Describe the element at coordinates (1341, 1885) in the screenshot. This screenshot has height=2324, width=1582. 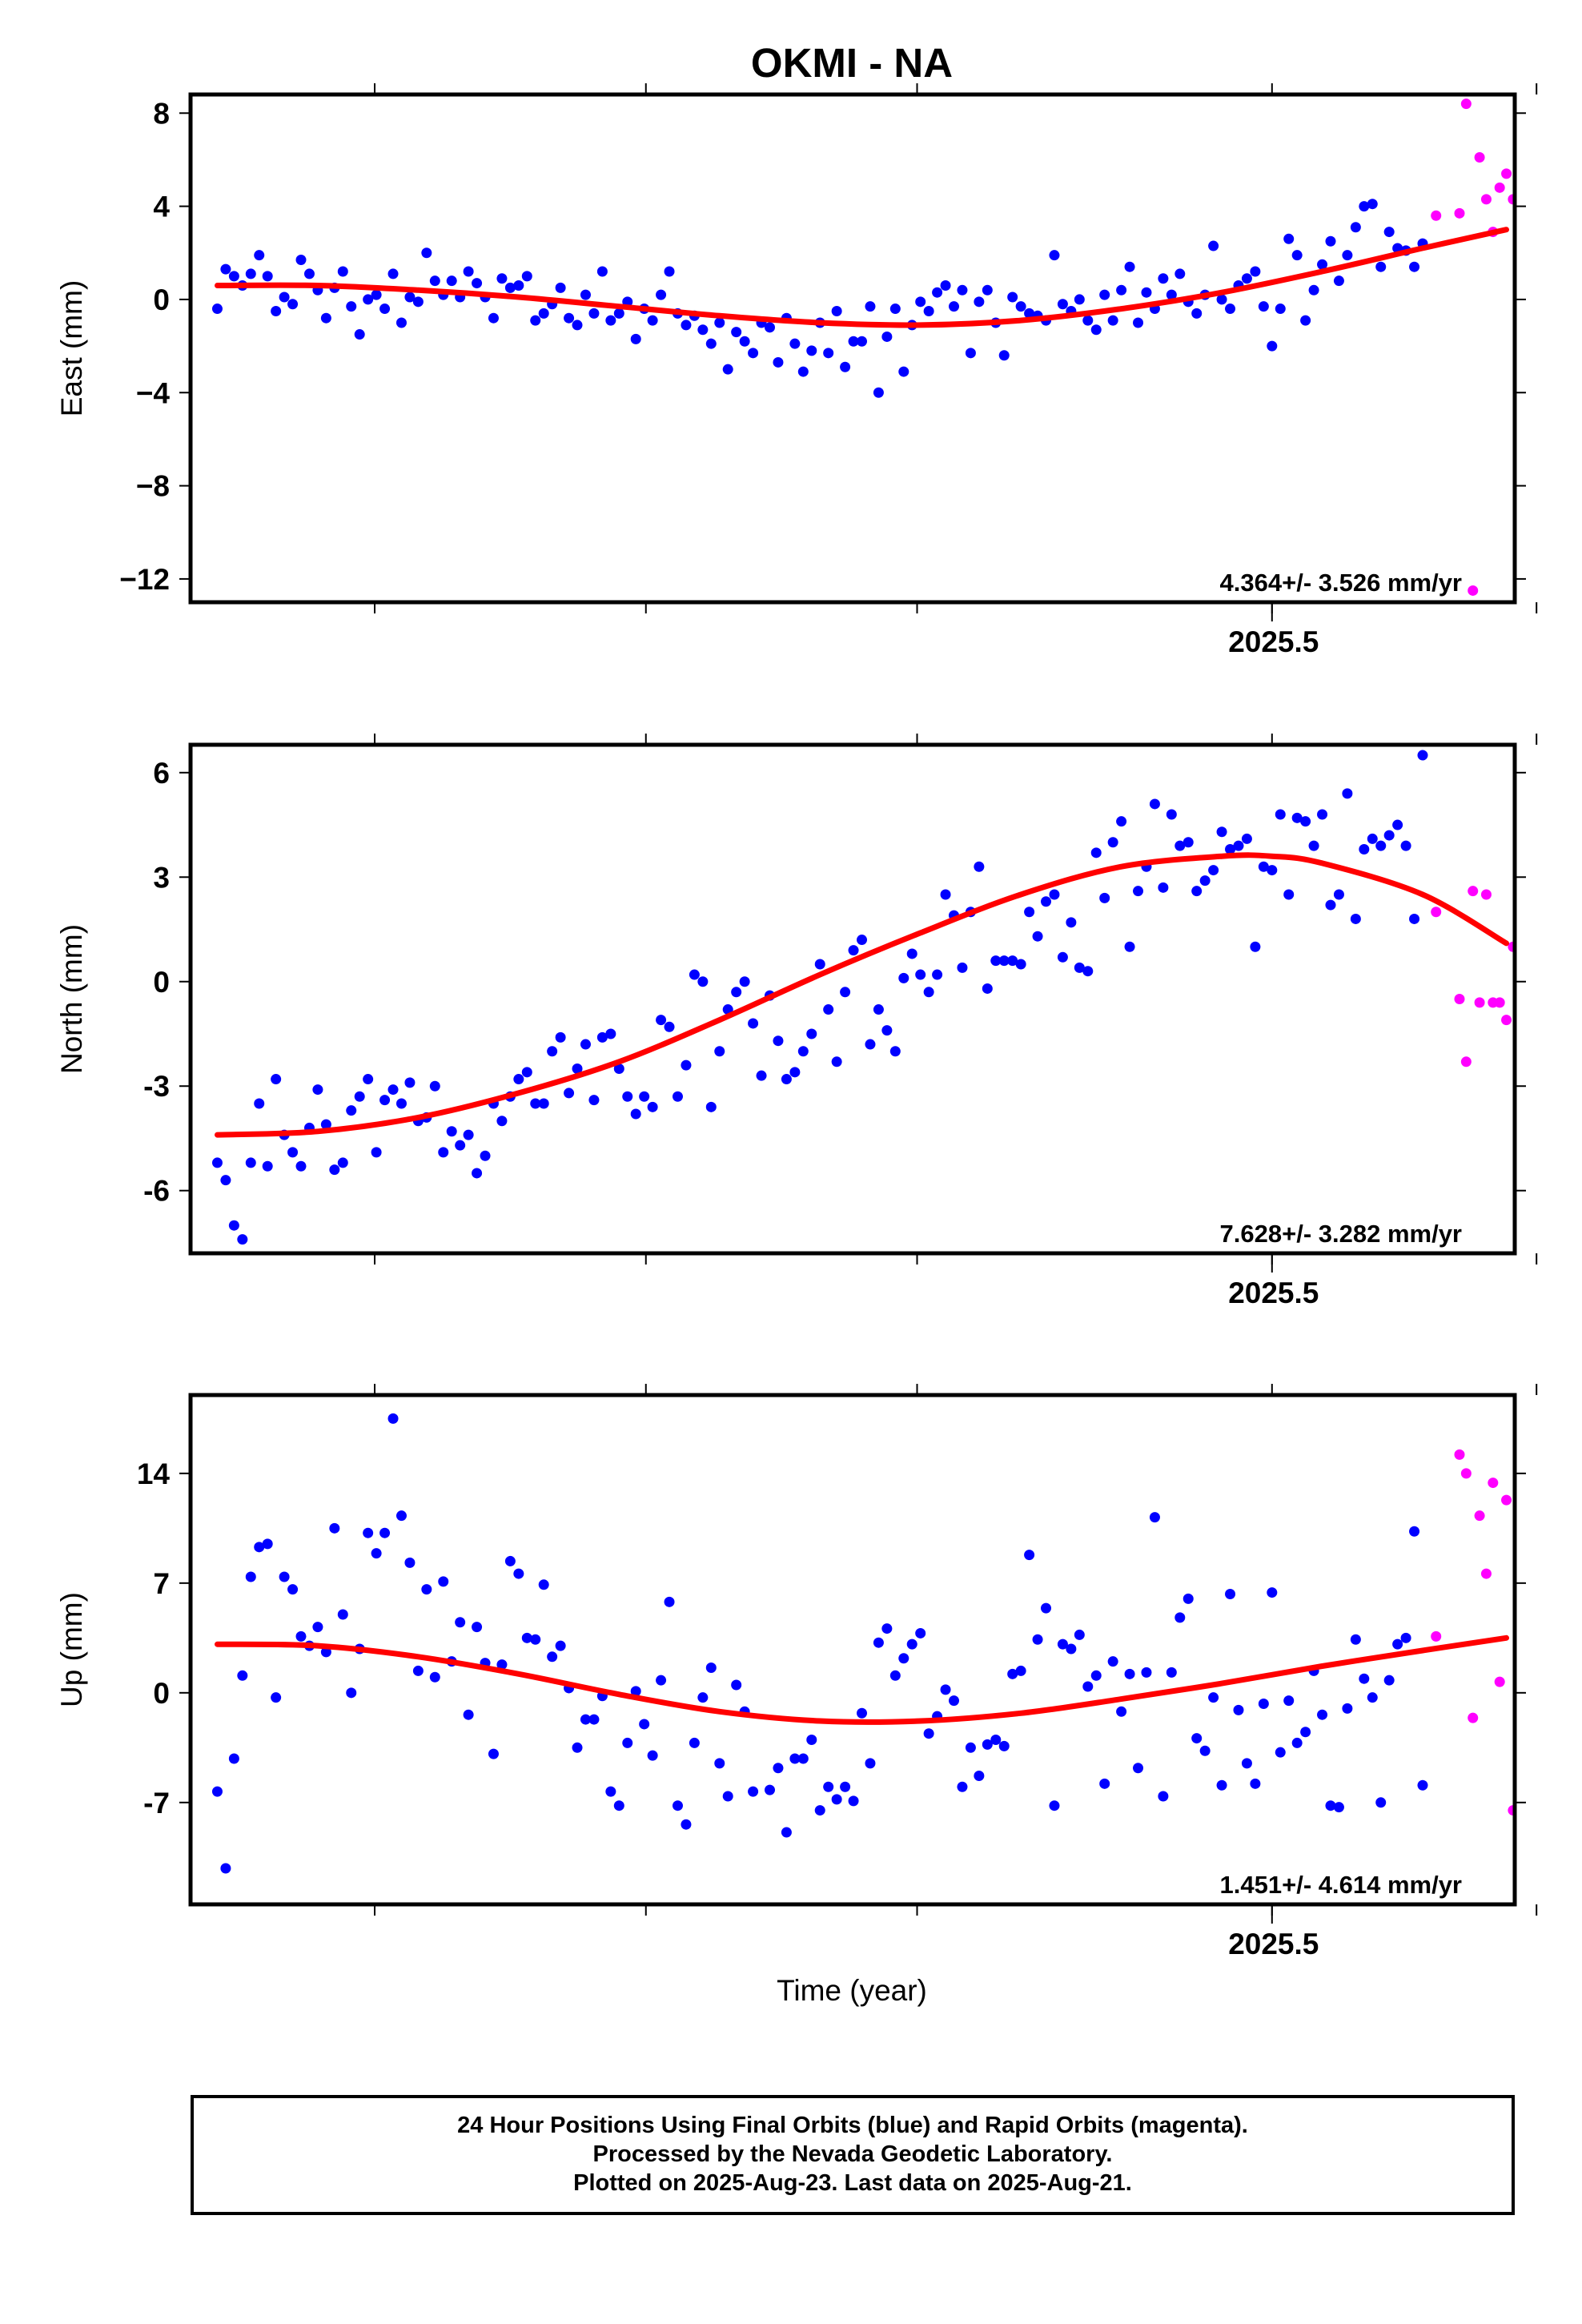
I see `velocity-label-up: 1.451+/- 4.614 mm/yr` at that location.